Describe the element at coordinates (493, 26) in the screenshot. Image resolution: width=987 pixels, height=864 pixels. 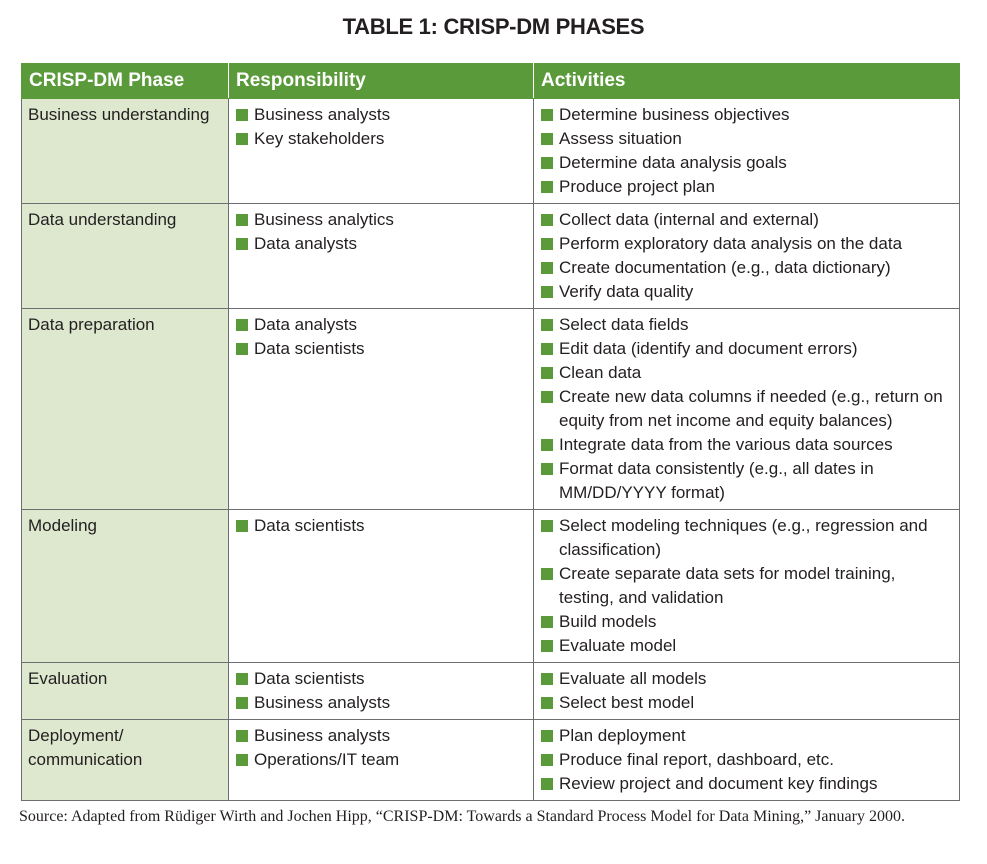
I see `table-title: TABLE 1: CRISP-DM PHASES` at that location.